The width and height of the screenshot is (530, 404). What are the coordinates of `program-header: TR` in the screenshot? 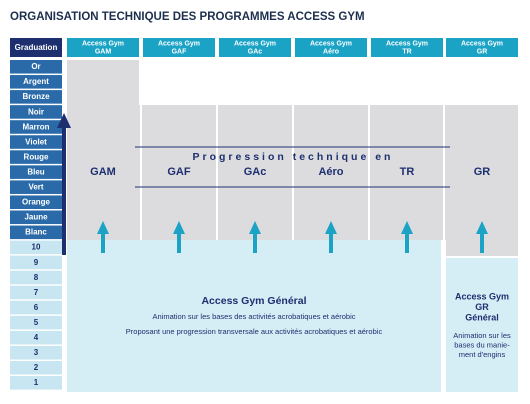 It's located at (406, 51).